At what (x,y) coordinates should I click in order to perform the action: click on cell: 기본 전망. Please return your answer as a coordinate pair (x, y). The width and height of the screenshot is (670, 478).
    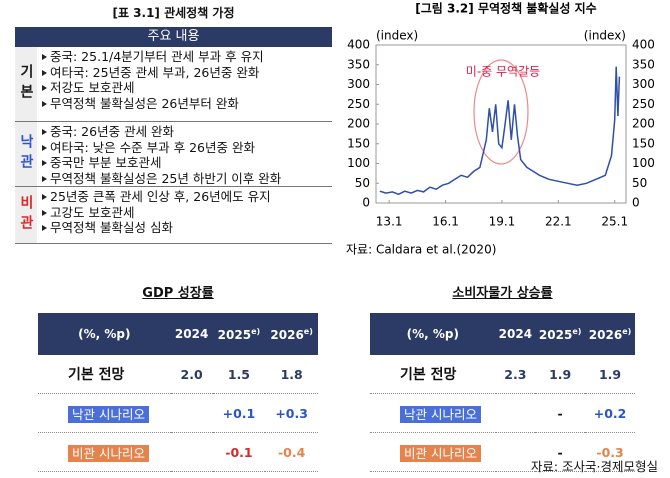
    Looking at the image, I should click on (104, 374).